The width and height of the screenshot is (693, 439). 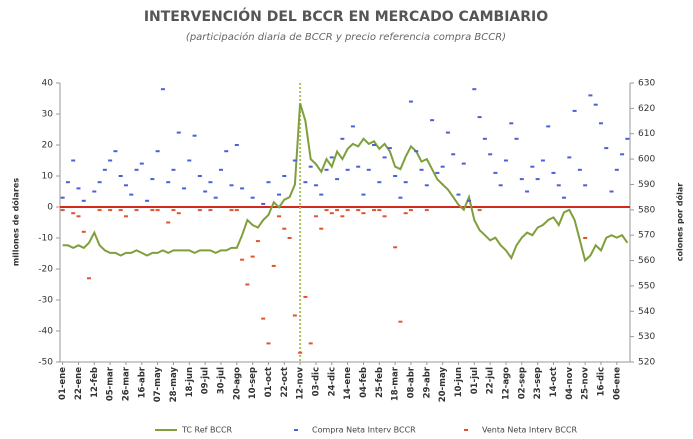 I want to click on y2-tick-label: 530, so click(x=646, y=337).